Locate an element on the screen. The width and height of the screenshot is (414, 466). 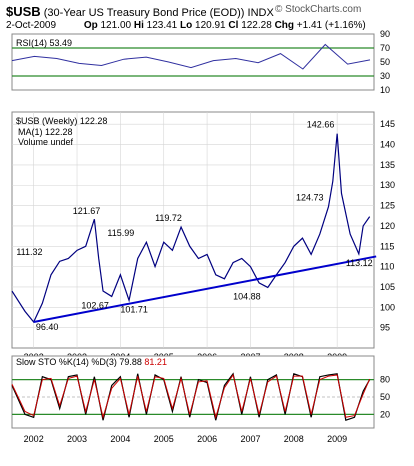
rsi-tick-label: 90 is located at coordinates (385, 34).